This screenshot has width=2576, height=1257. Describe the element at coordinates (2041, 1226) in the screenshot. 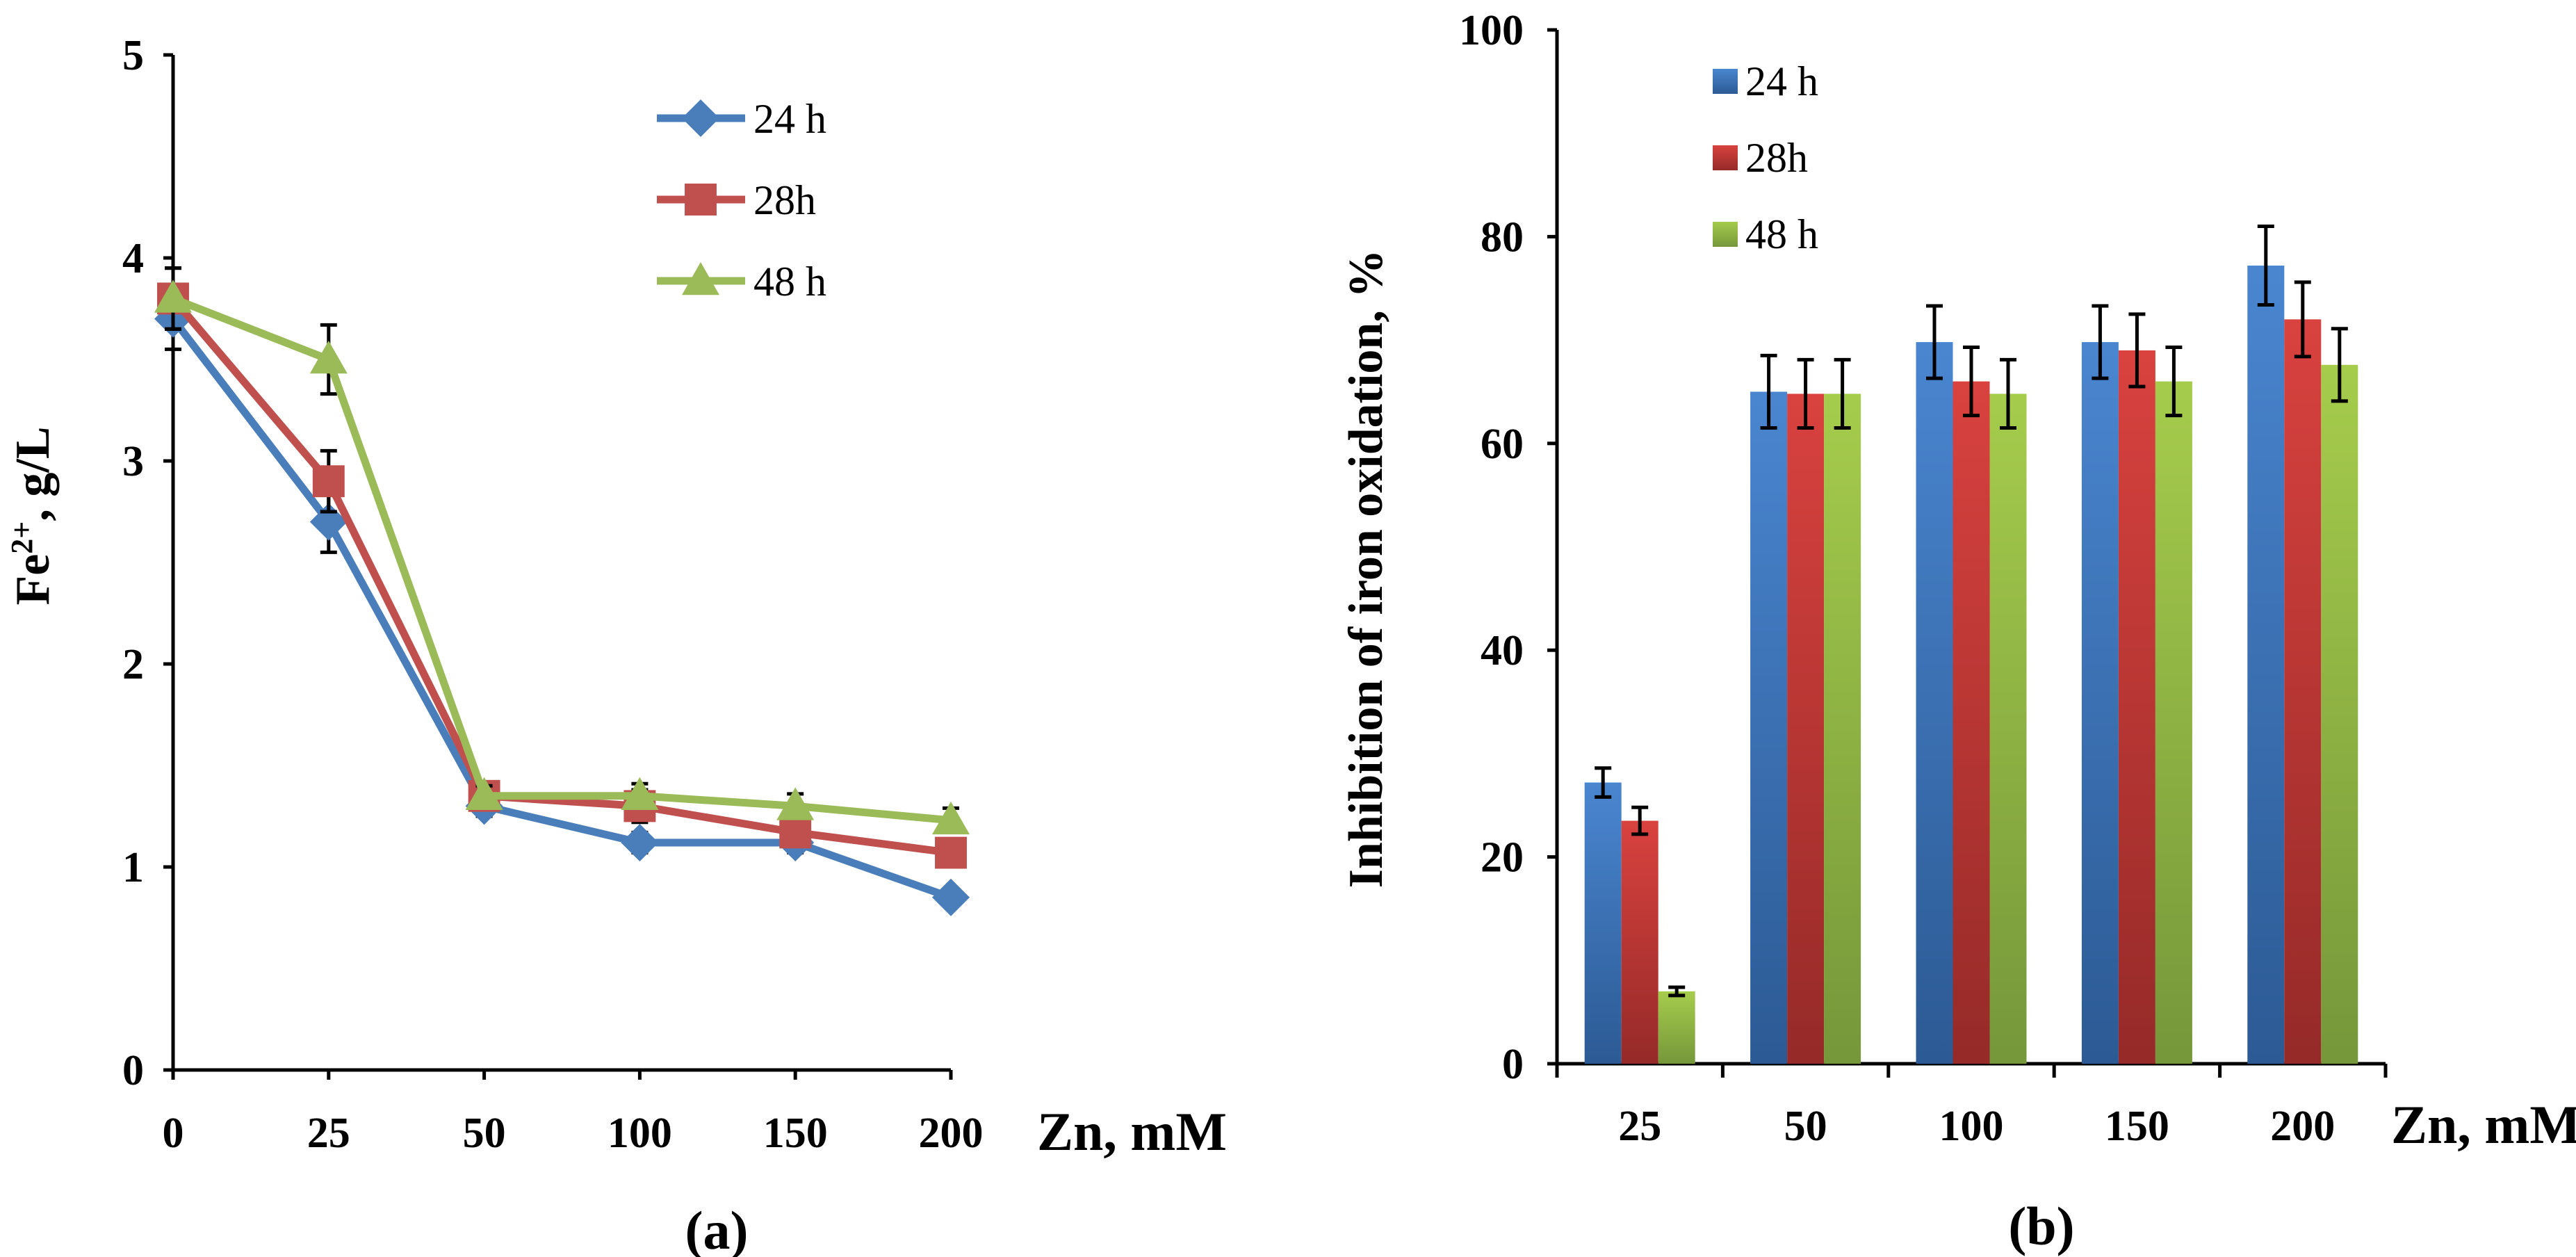

I see `panel-label: (b)` at that location.